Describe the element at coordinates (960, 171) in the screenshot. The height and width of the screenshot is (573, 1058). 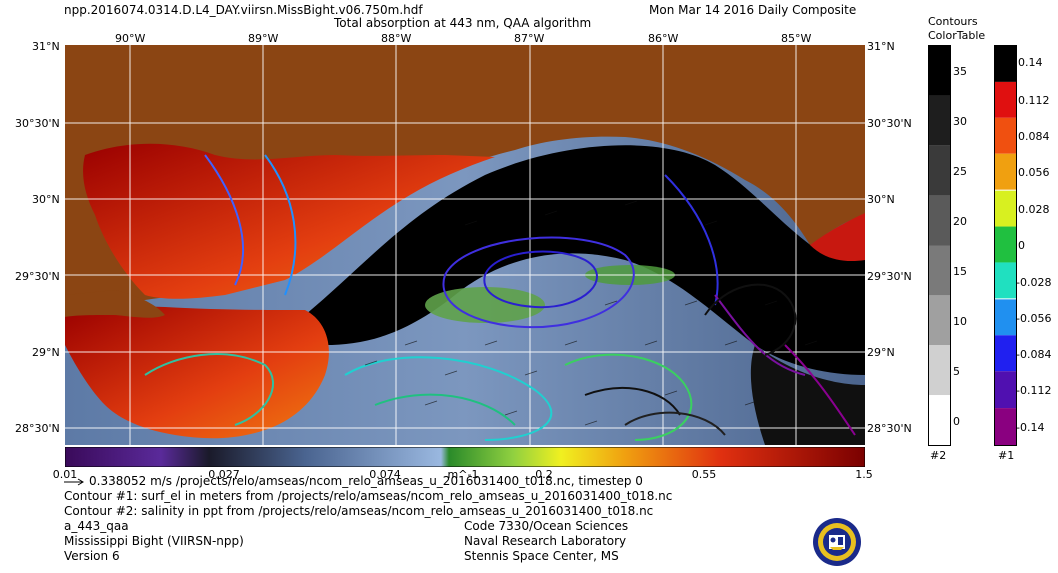
I see `bar2-label-25: 25` at that location.